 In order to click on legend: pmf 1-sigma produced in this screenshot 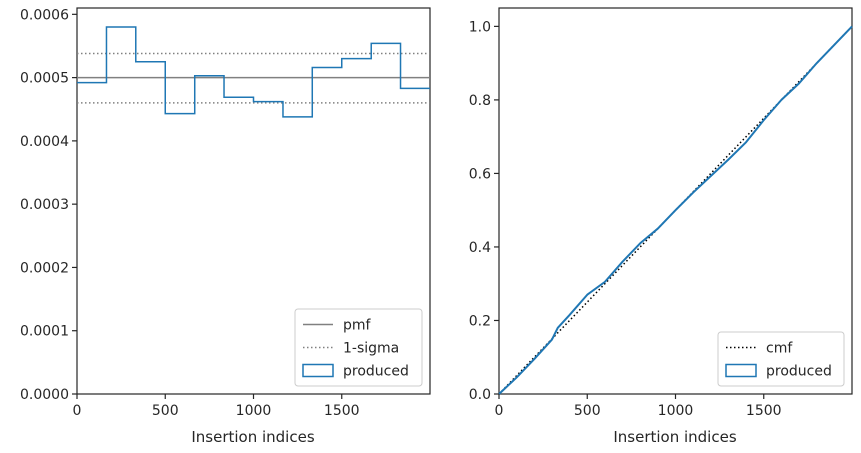, I will do `click(358, 347)`.